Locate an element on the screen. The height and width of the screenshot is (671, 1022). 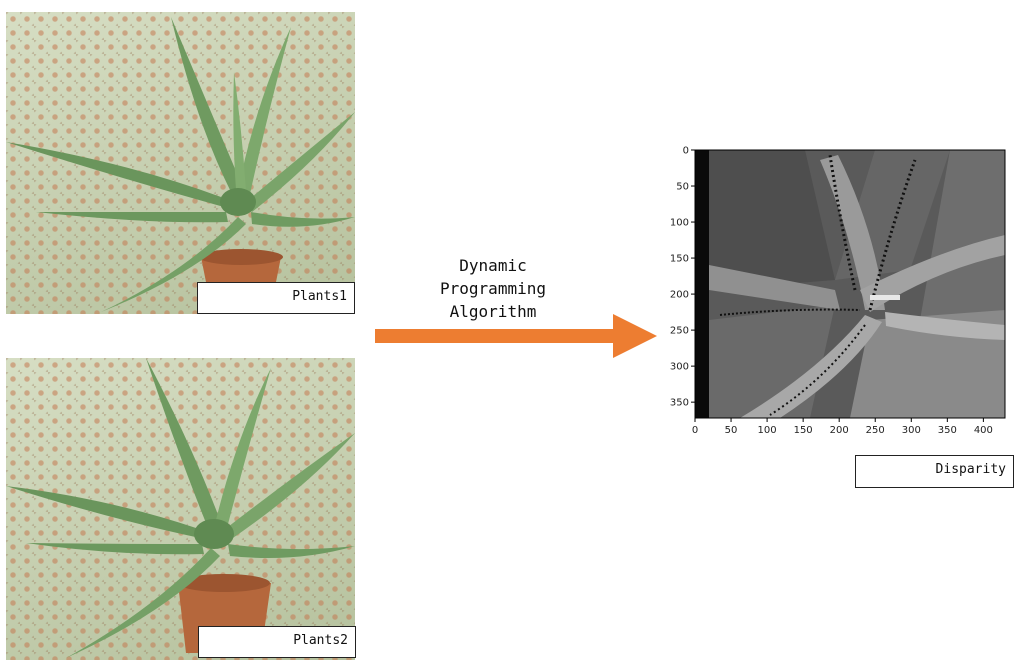
arrow-head is located at coordinates (635, 336).